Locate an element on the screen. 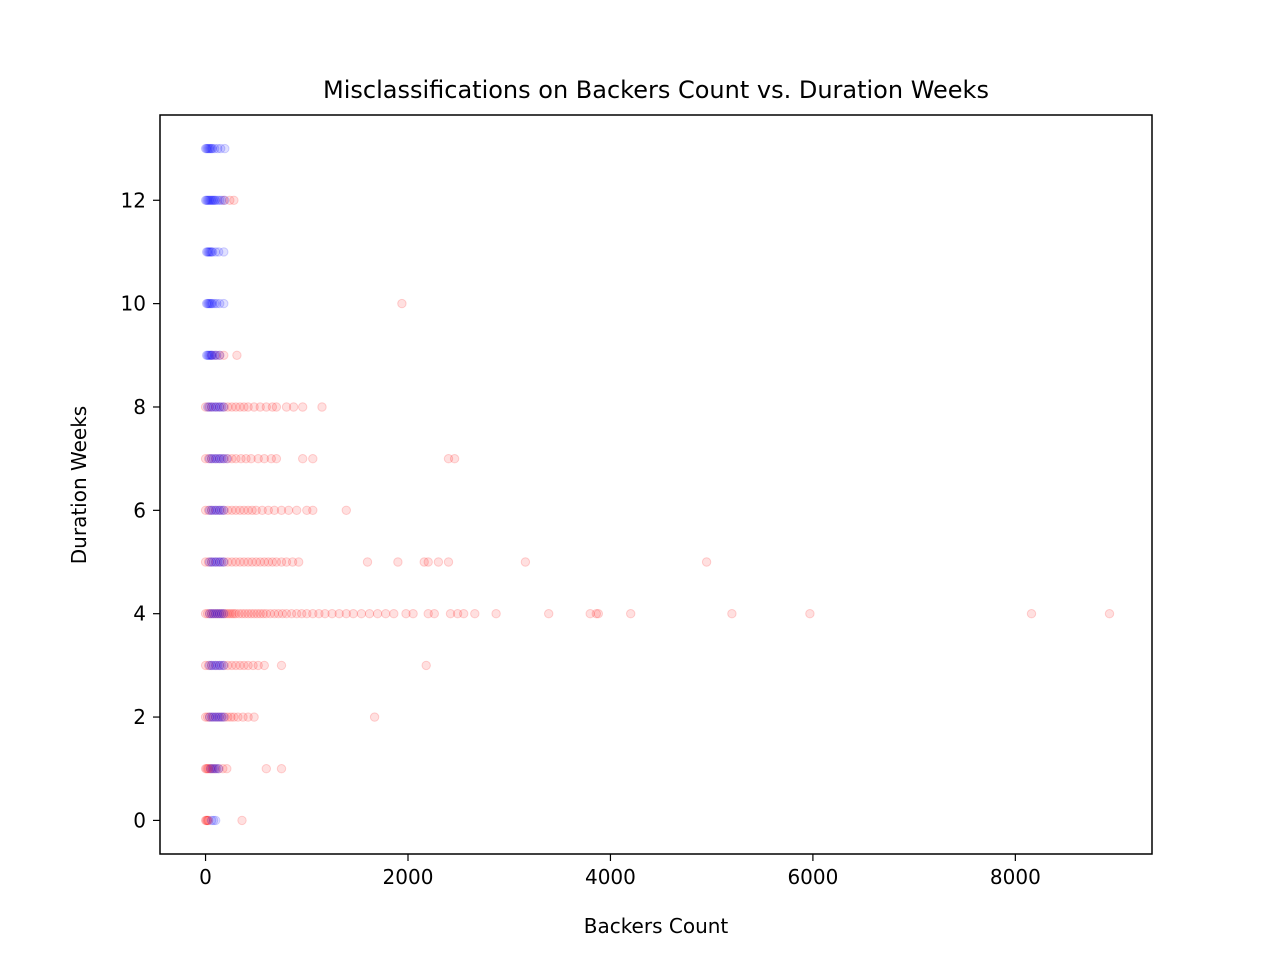 This screenshot has width=1280, height=960. x-tick-label-2: 4000 is located at coordinates (610, 877).